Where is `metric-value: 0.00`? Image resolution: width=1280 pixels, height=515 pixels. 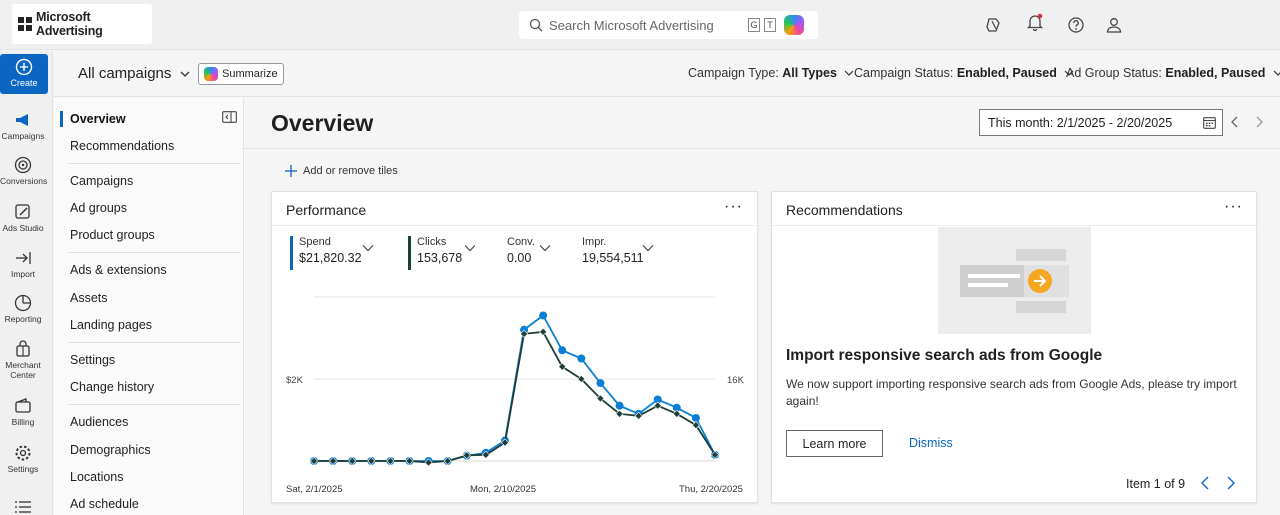 metric-value: 0.00 is located at coordinates (519, 258).